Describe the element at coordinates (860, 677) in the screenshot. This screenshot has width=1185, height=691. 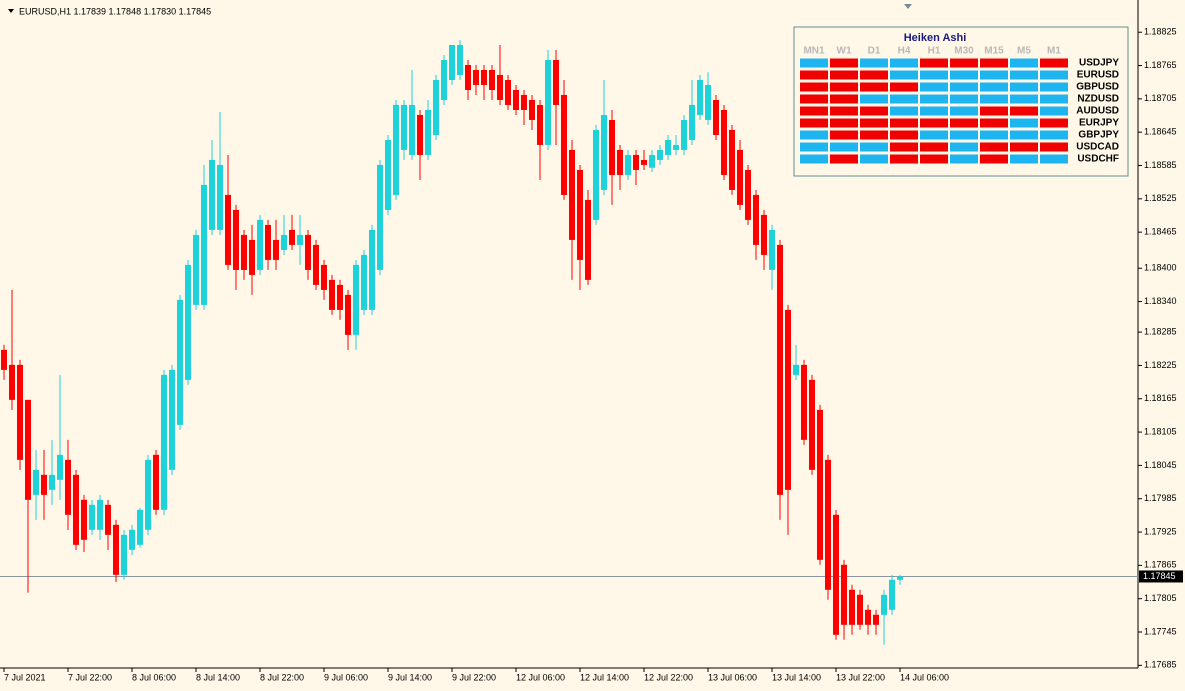
I see `x-tick-label: 13 Jul 22:00` at that location.